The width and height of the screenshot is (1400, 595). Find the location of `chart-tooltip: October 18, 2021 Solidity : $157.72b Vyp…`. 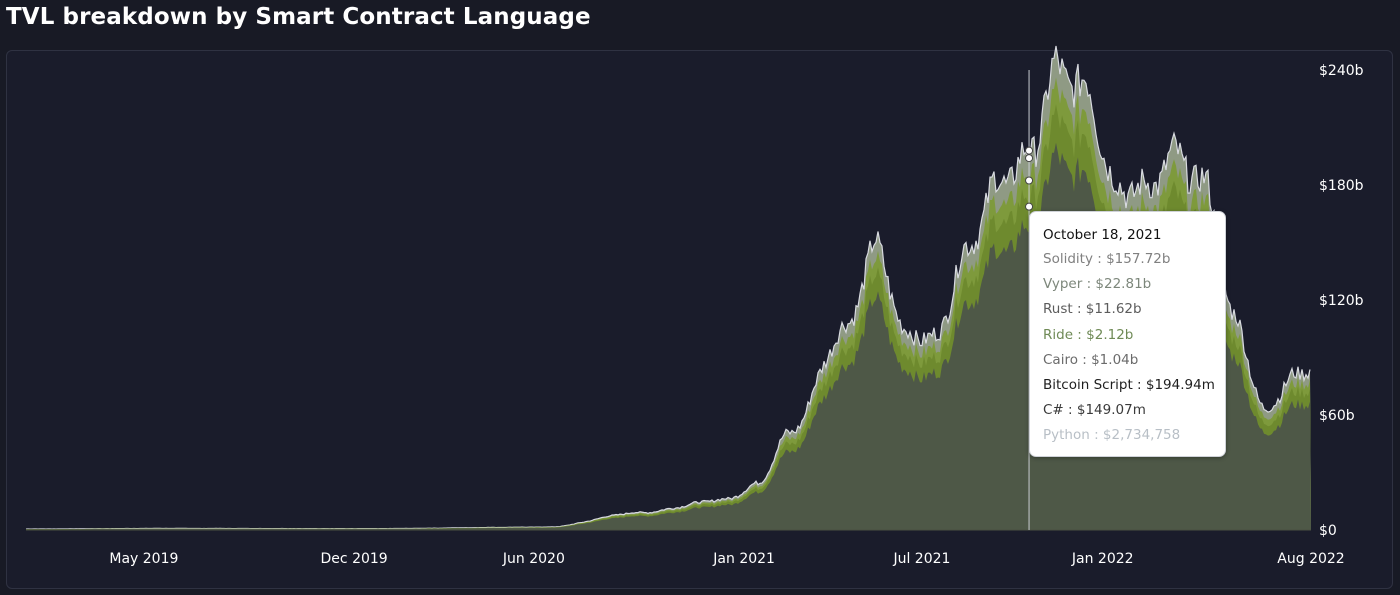

chart-tooltip: October 18, 2021 Solidity : $157.72b Vyp… is located at coordinates (1127, 334).